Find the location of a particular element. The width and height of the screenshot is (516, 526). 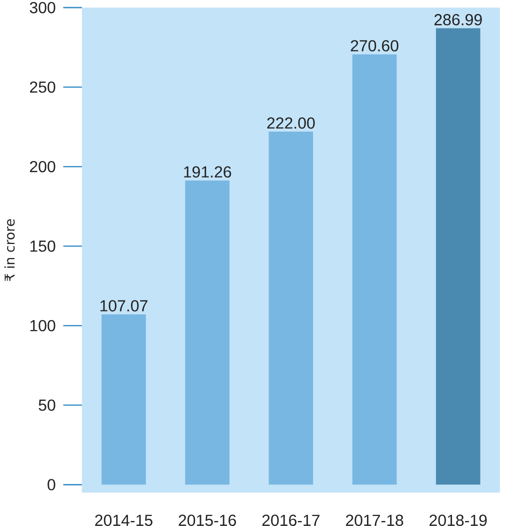

y-tick-label: 0 is located at coordinates (52, 484).